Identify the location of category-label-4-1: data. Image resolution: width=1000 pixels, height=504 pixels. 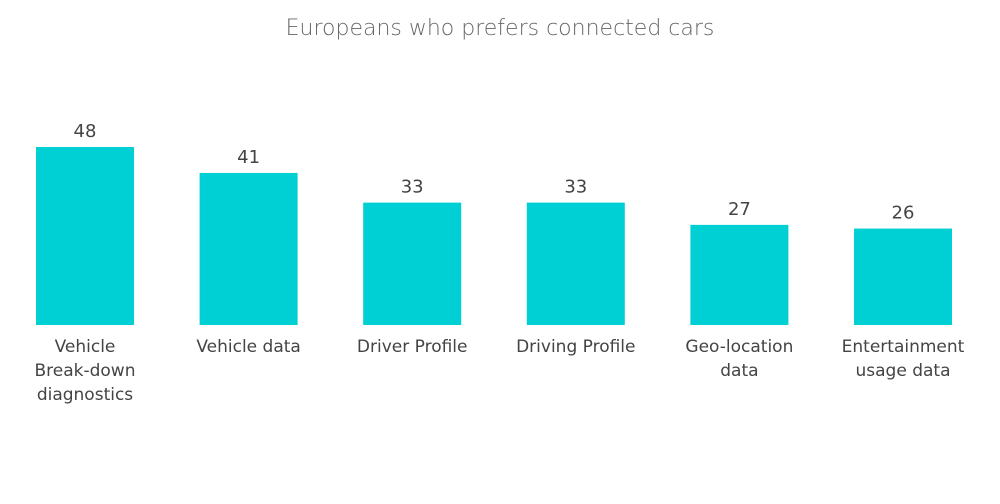
(739, 371).